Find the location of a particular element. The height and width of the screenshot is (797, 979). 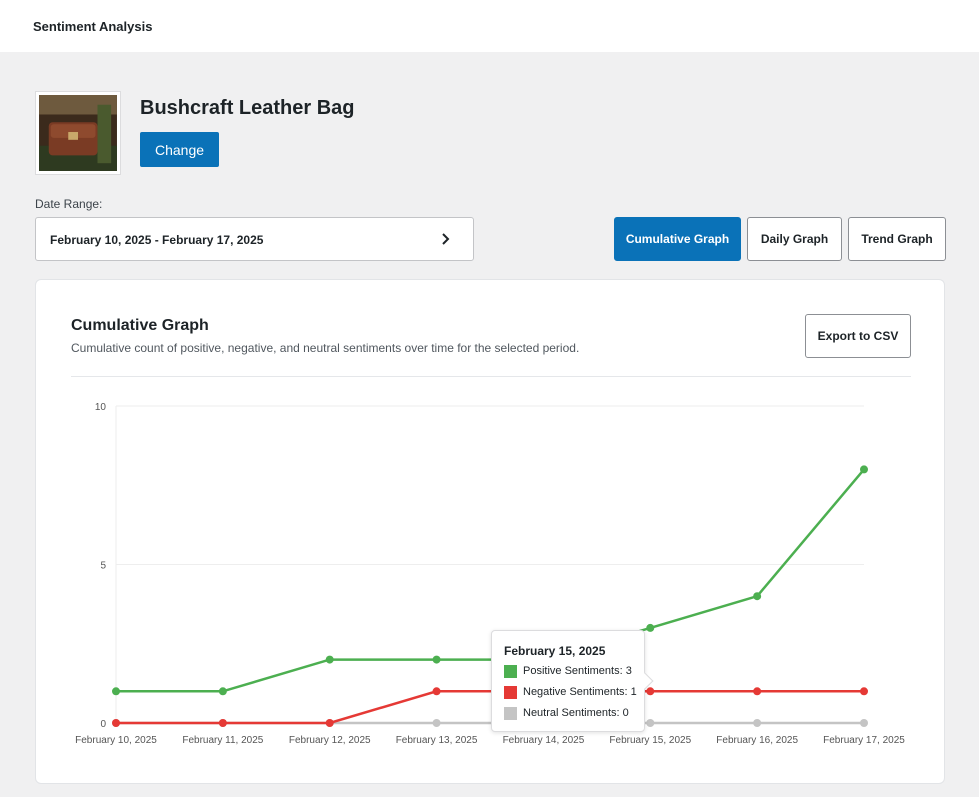

tooltip-label-positive: Positive Sentiments: 3 is located at coordinates (577, 671).